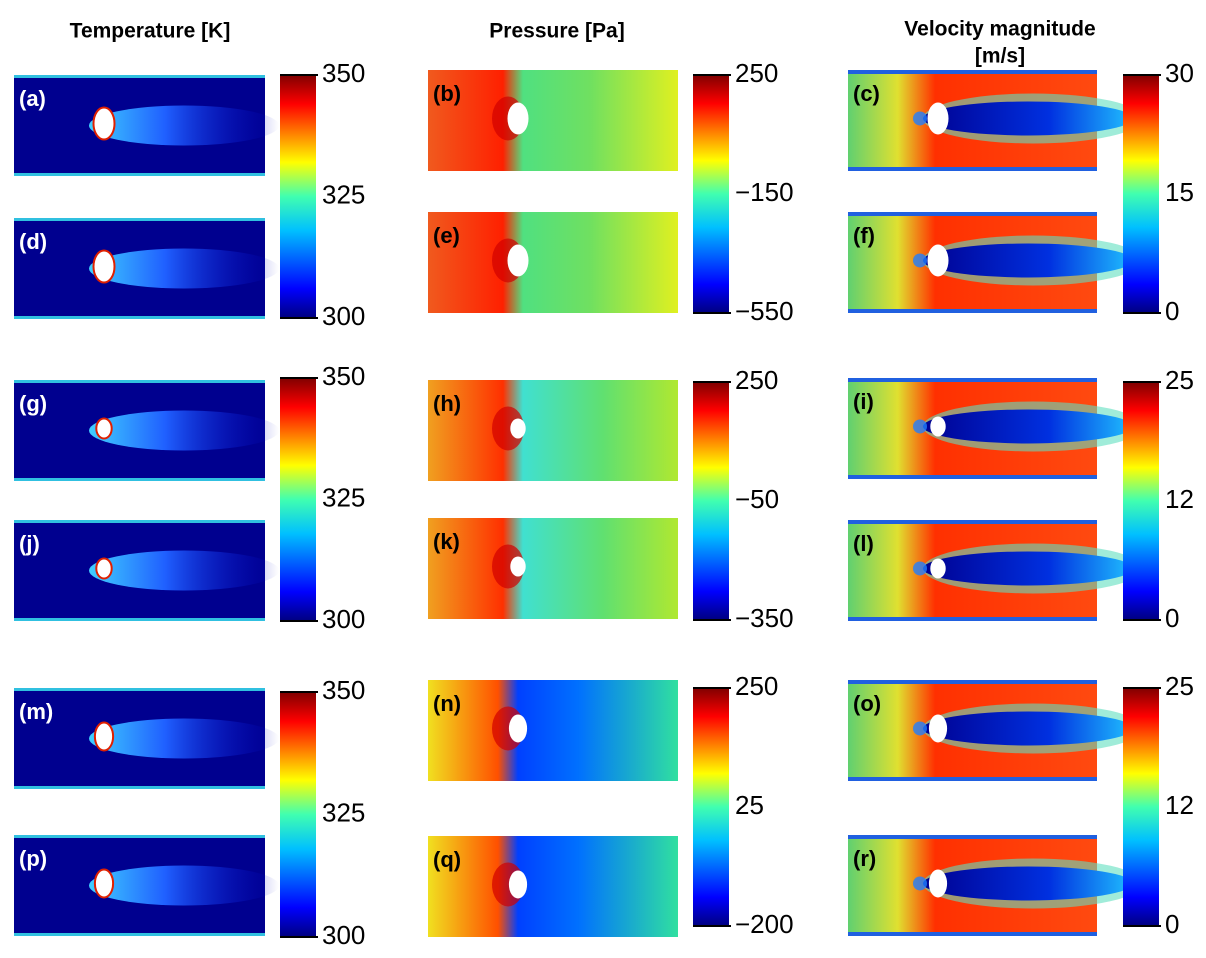 The image size is (1206, 958). I want to click on panel-label: (e), so click(446, 235).